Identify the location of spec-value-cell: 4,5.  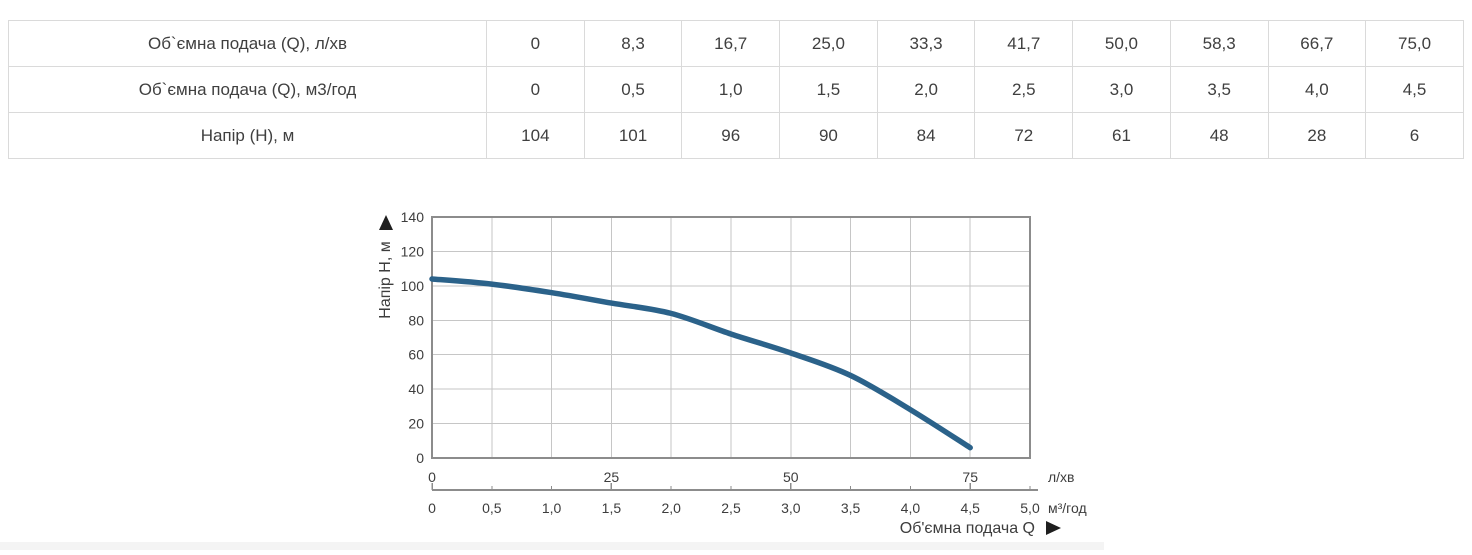
(1414, 89).